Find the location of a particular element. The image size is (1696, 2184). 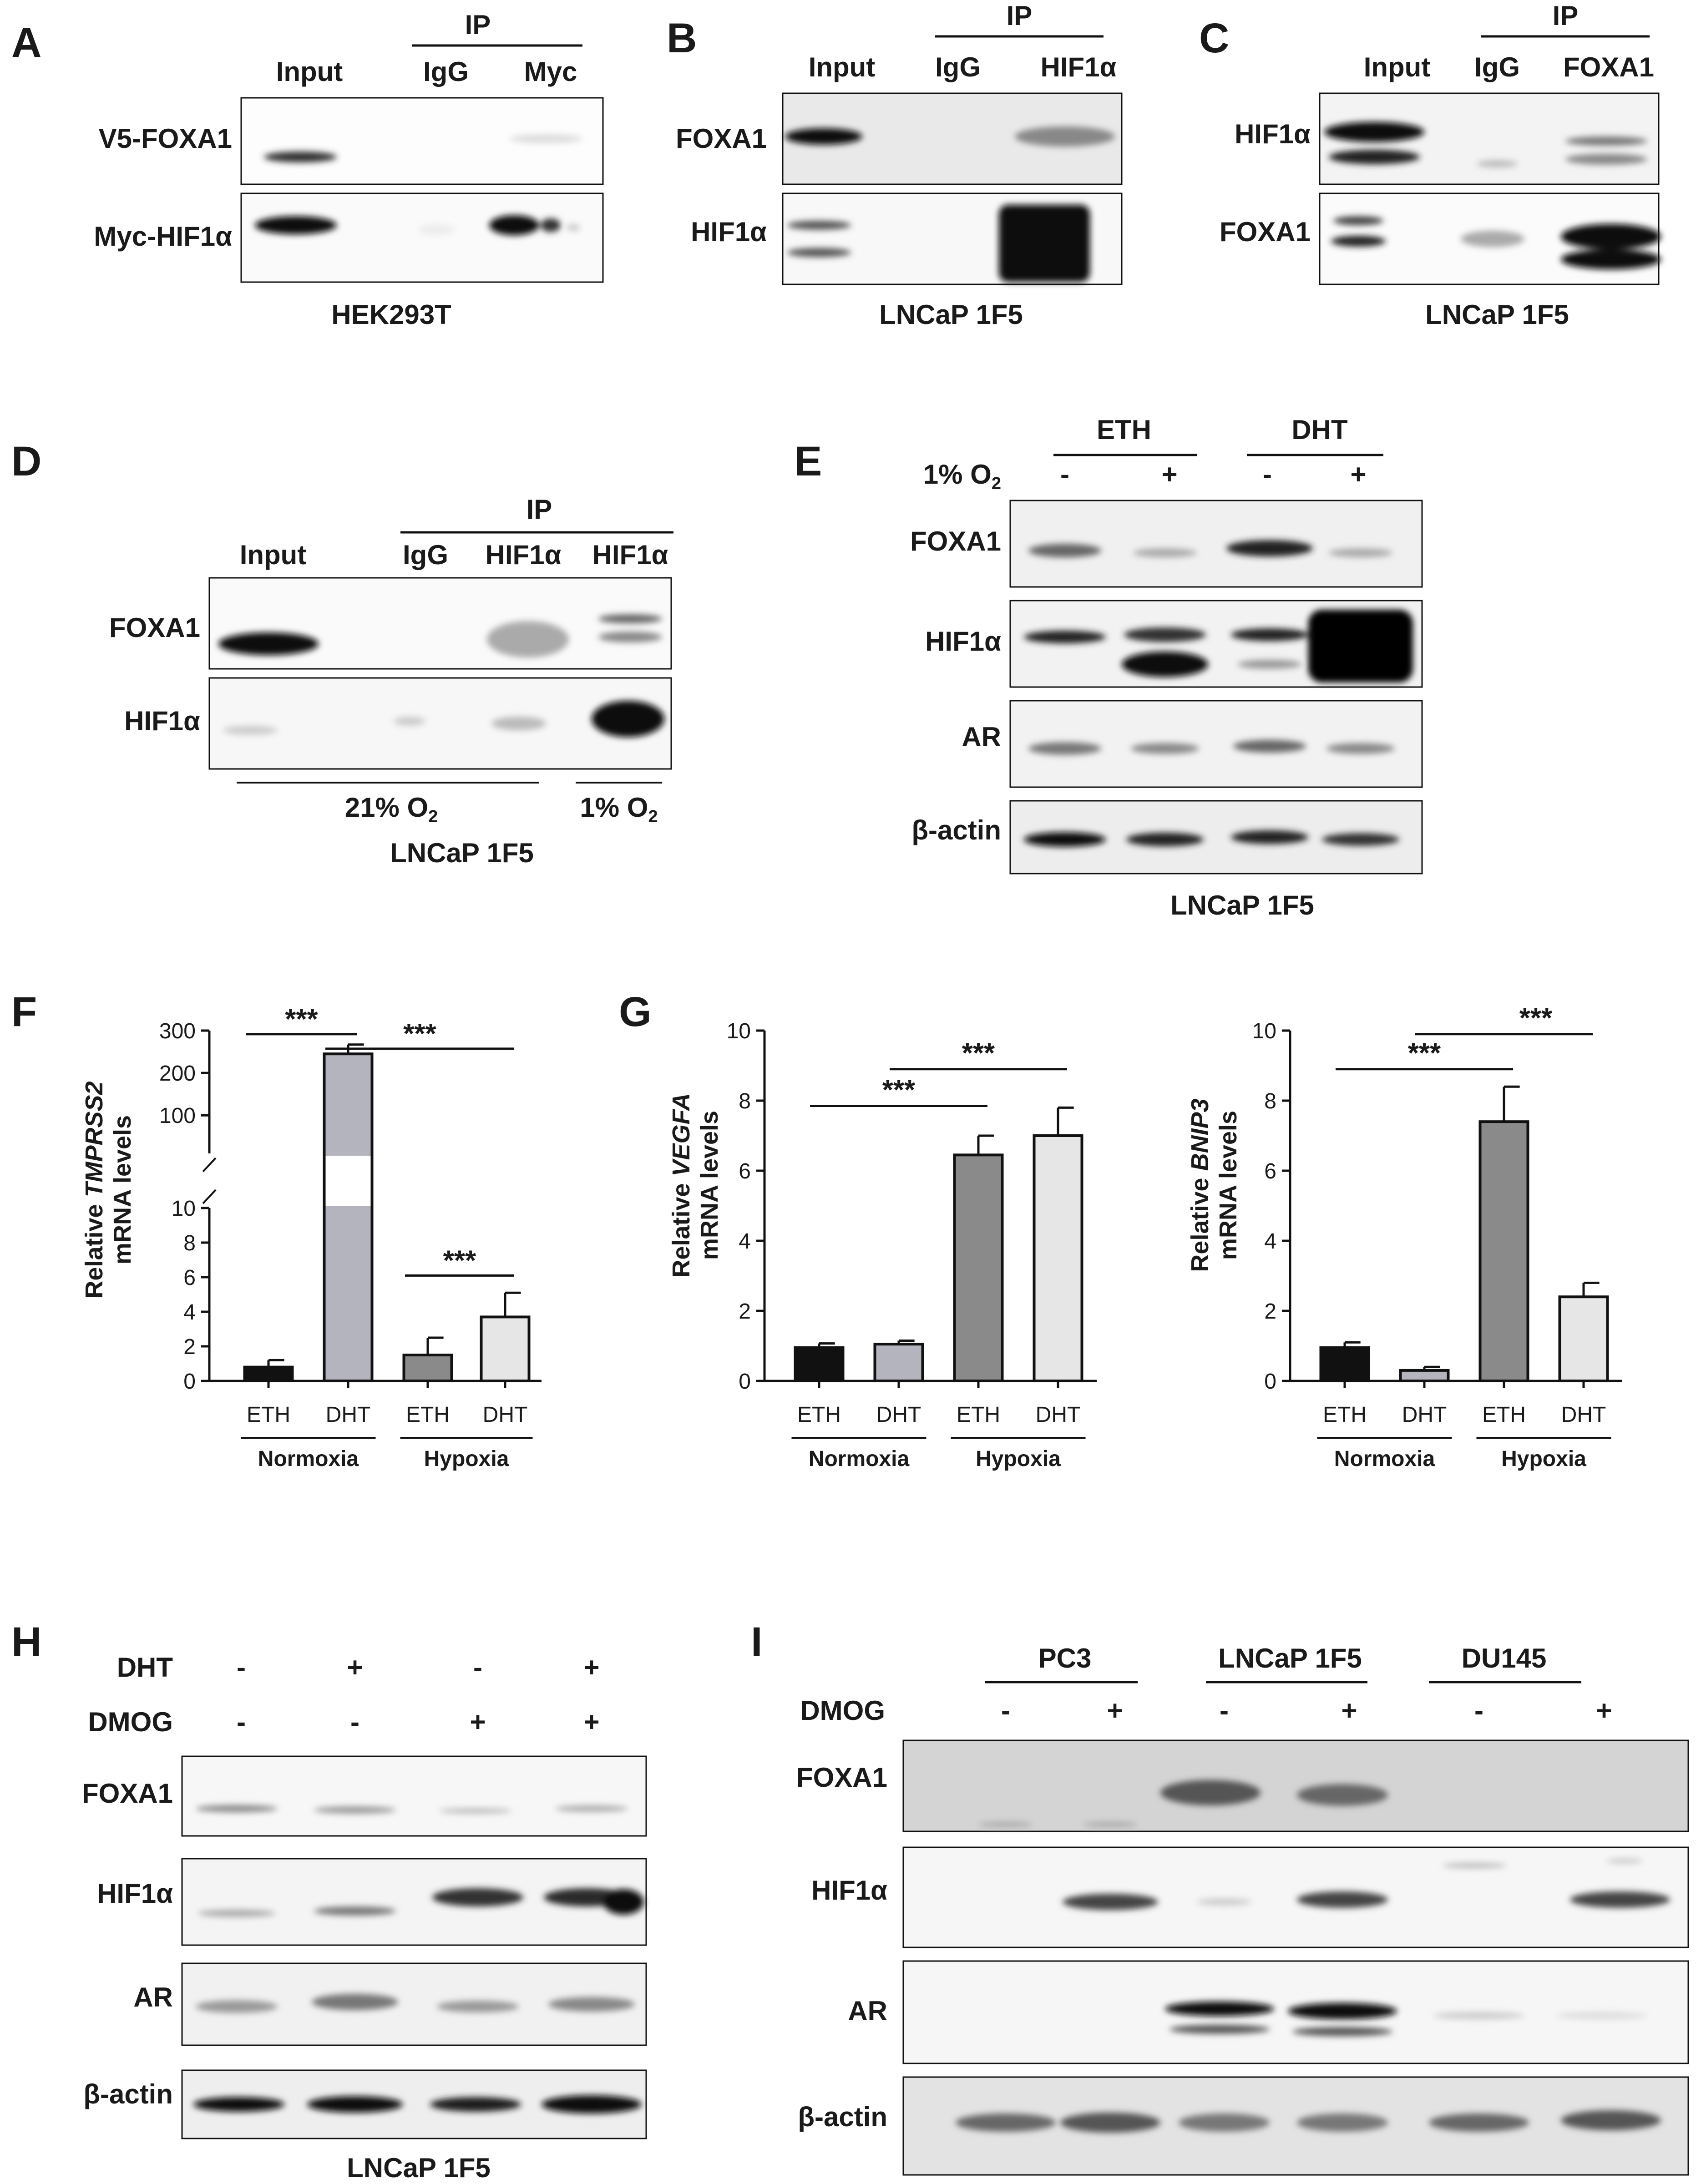

panel-g1-ylabel: Relative VEGFAmRNA levels is located at coordinates (695, 1185).